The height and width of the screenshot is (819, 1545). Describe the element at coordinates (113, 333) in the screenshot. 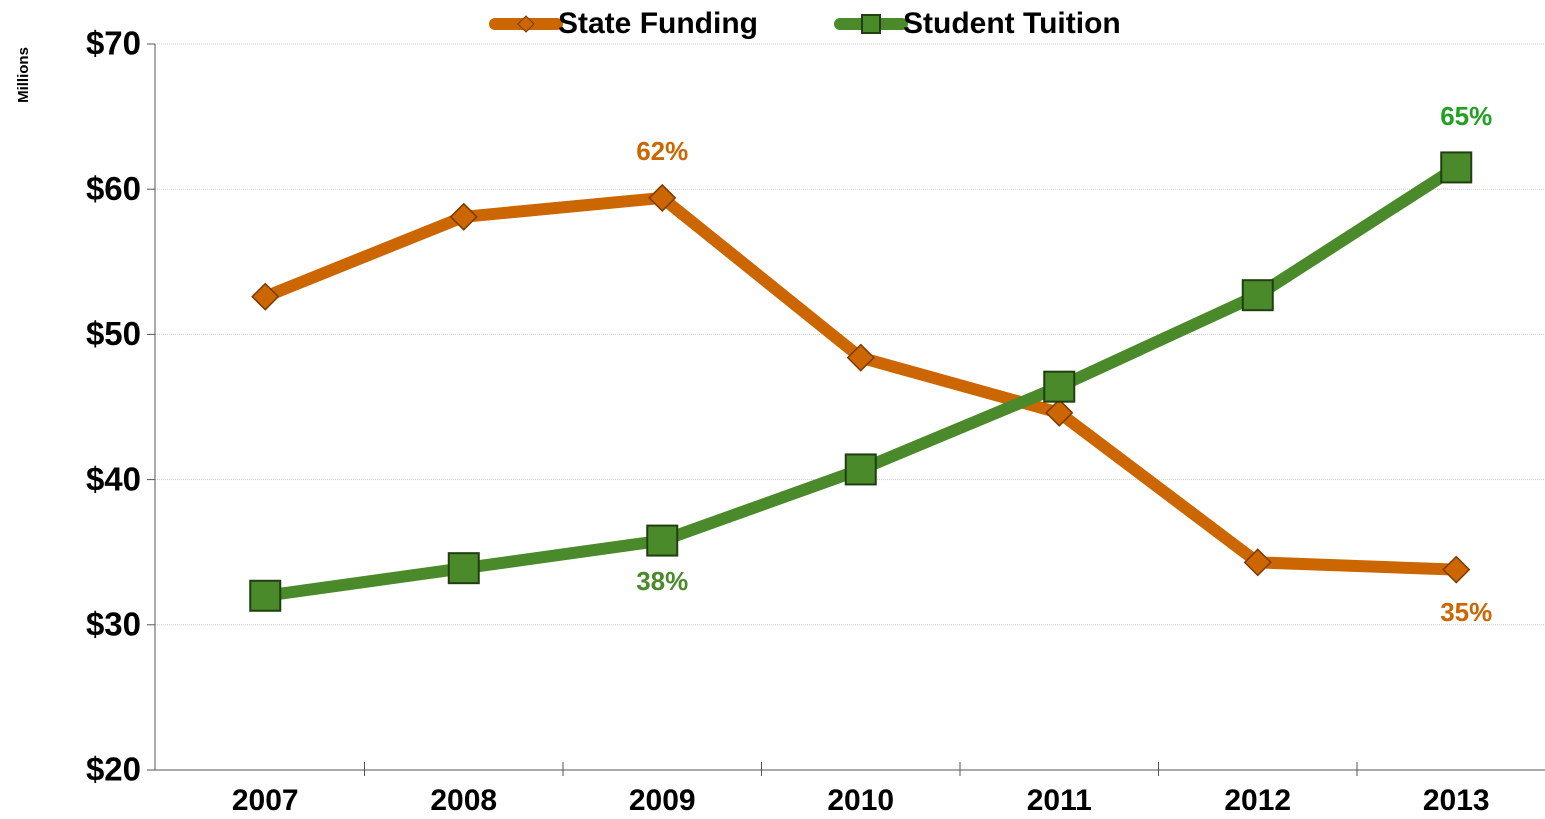

I see `y-tick-label: $50` at that location.